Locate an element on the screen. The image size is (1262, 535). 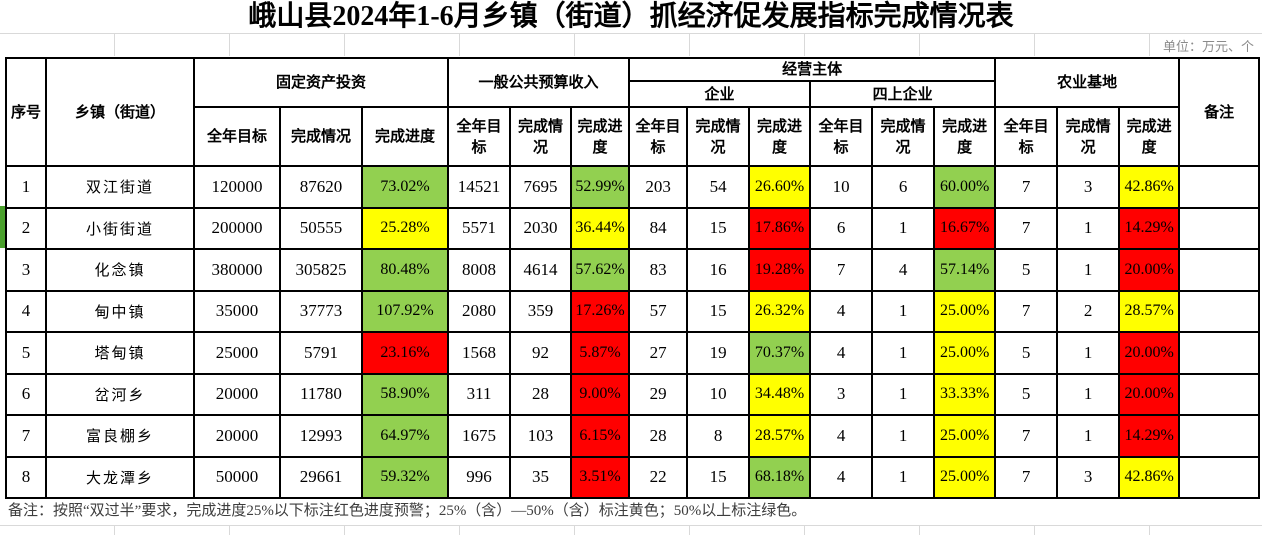
budget-progress-cell: 9.00% is located at coordinates (600, 394).